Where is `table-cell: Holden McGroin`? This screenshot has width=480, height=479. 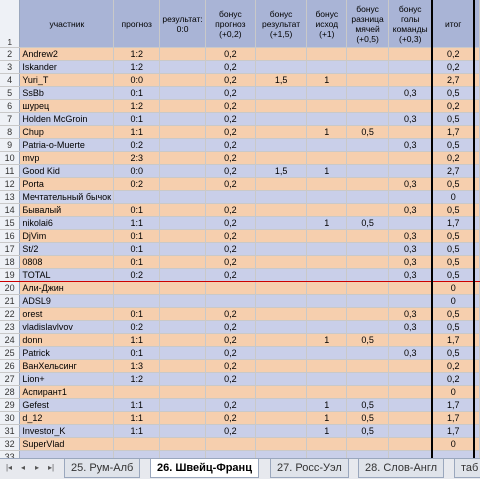 table-cell: Holden McGroin is located at coordinates (67, 119).